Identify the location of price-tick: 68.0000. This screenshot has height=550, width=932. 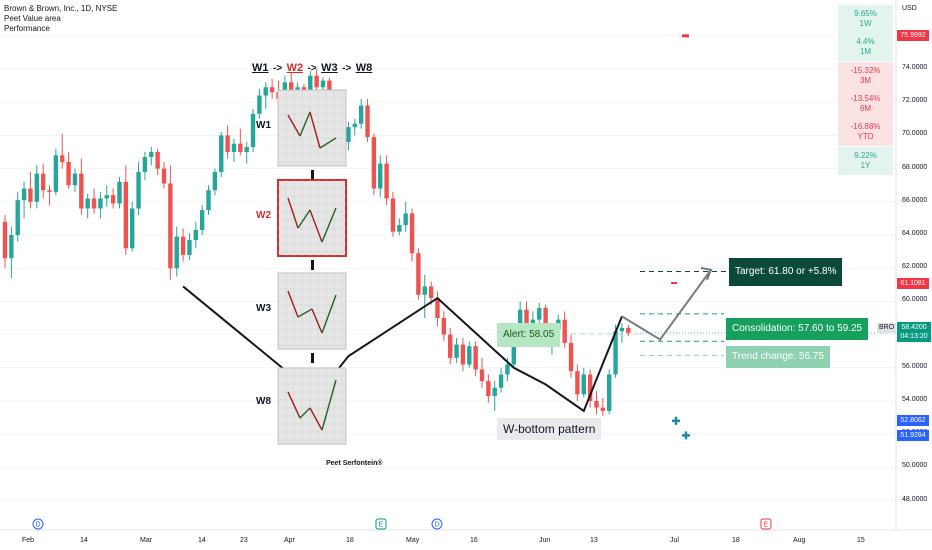
(915, 167).